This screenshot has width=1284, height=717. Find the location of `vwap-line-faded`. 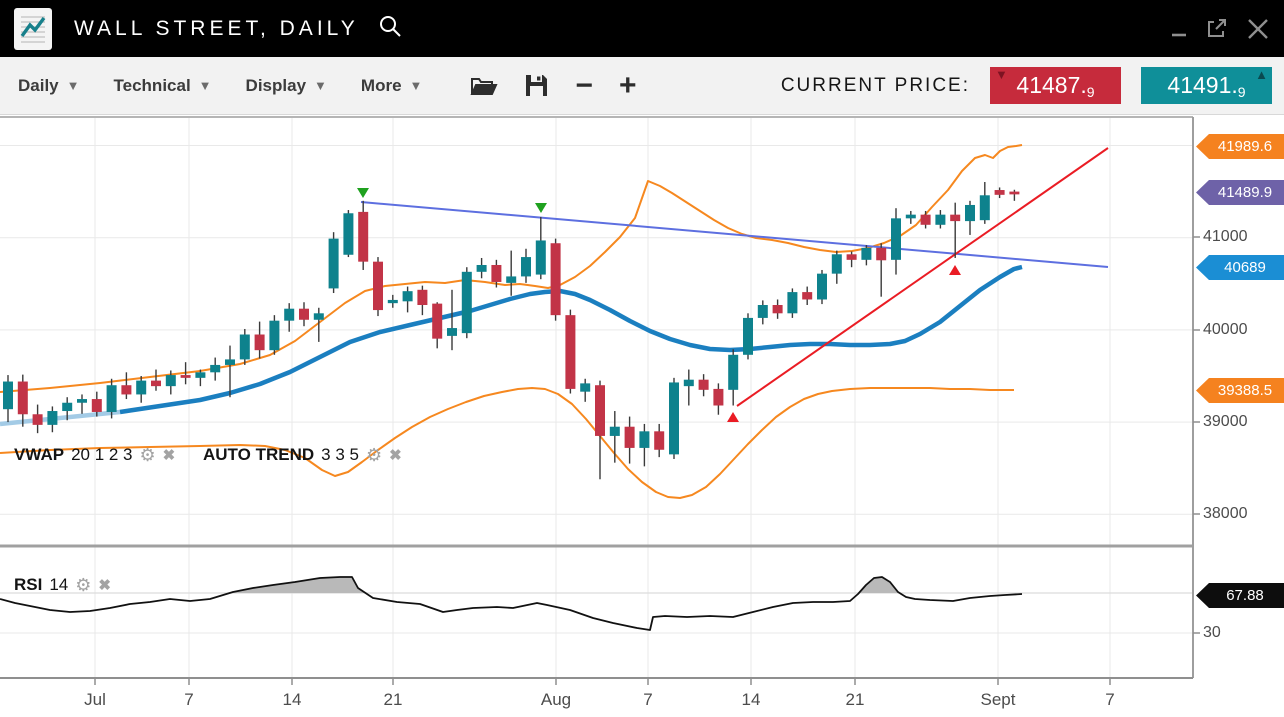

vwap-line-faded is located at coordinates (60, 418).